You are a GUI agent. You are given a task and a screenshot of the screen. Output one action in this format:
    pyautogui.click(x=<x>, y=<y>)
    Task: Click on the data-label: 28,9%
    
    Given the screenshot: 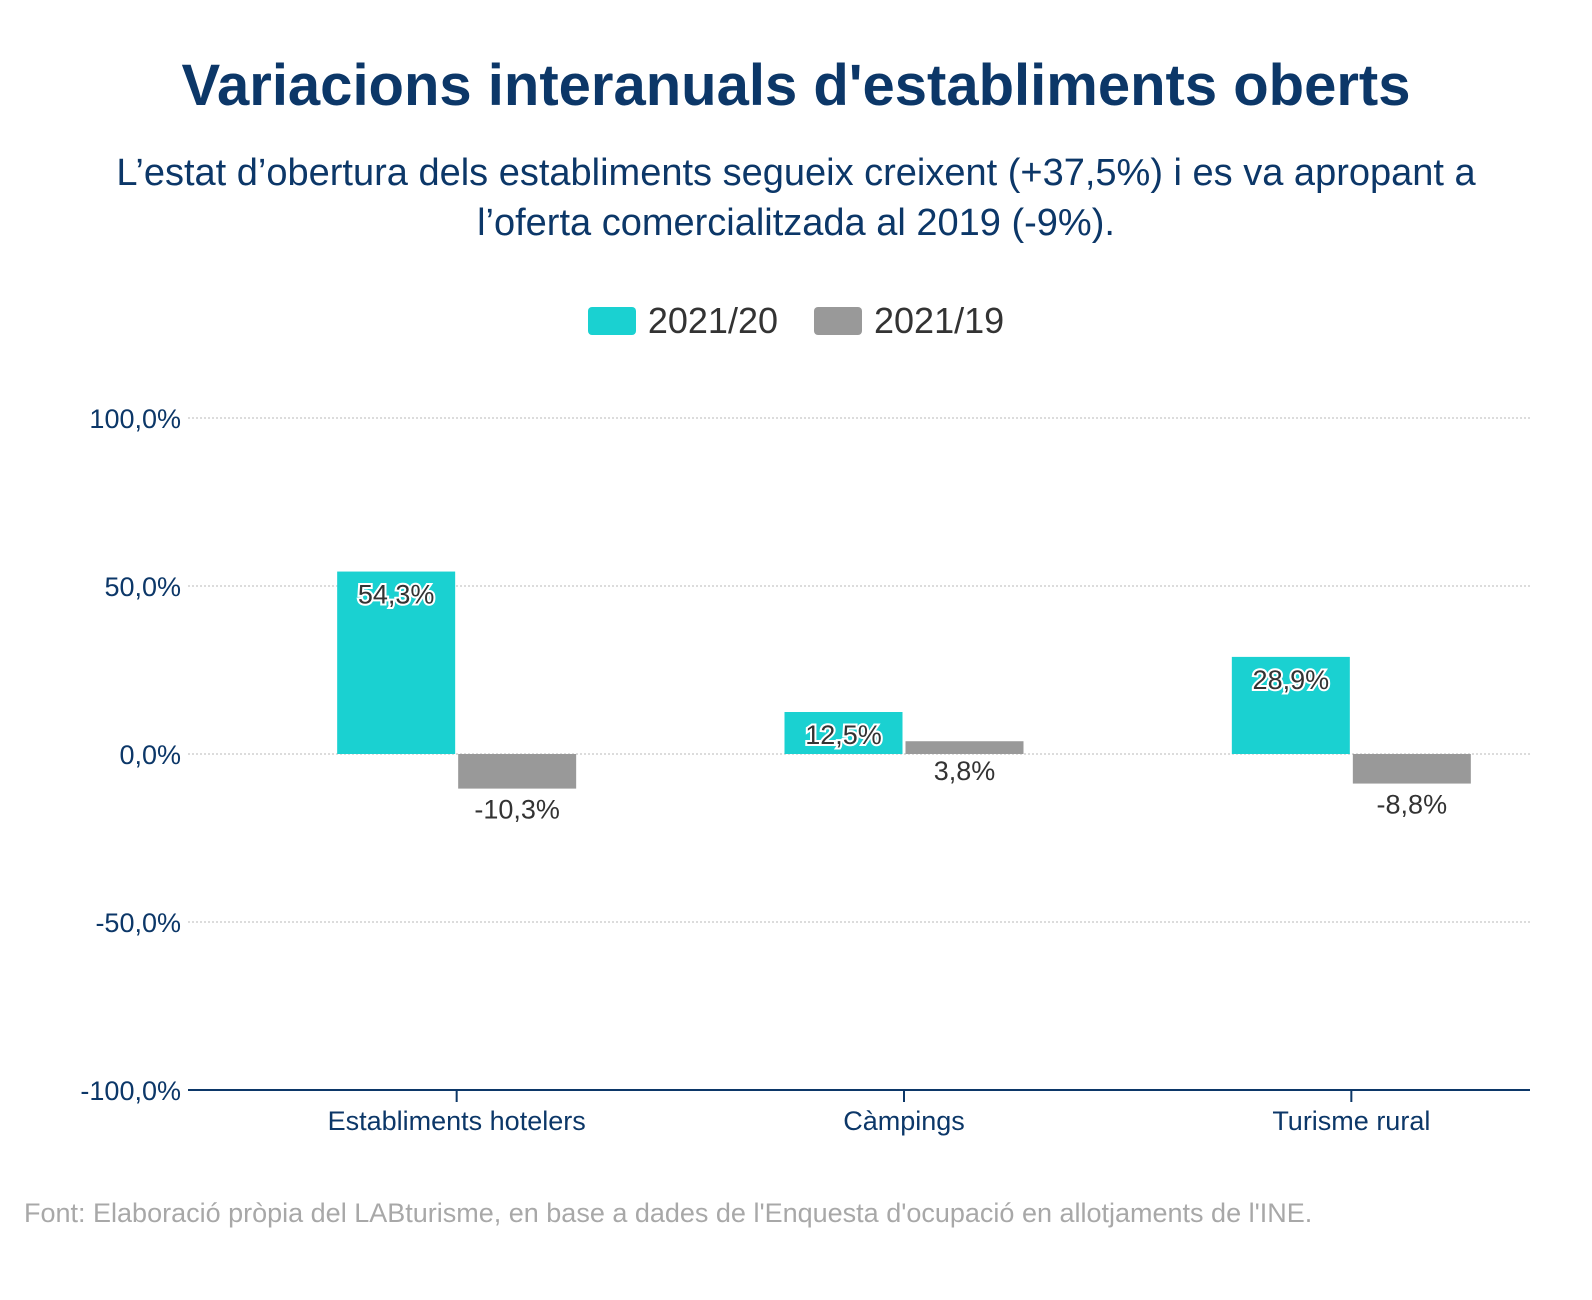 What is the action you would take?
    pyautogui.click(x=1291, y=680)
    